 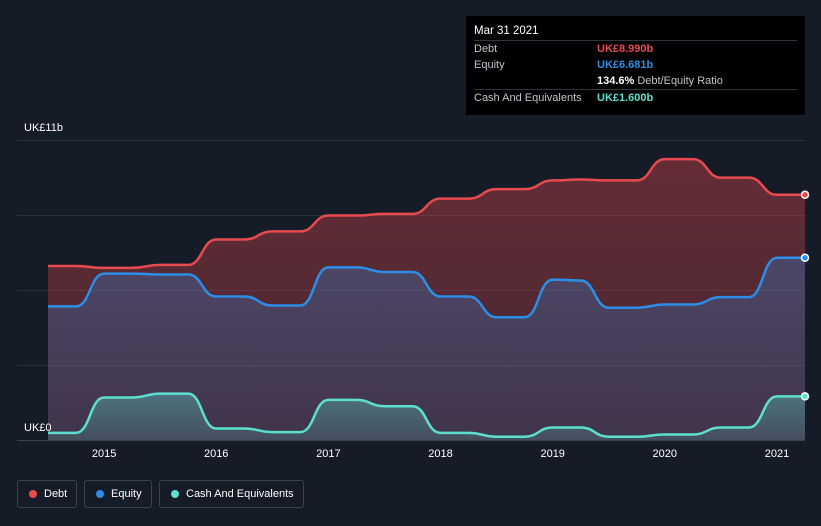 What do you see at coordinates (328, 454) in the screenshot?
I see `x-tick-label: 2017` at bounding box center [328, 454].